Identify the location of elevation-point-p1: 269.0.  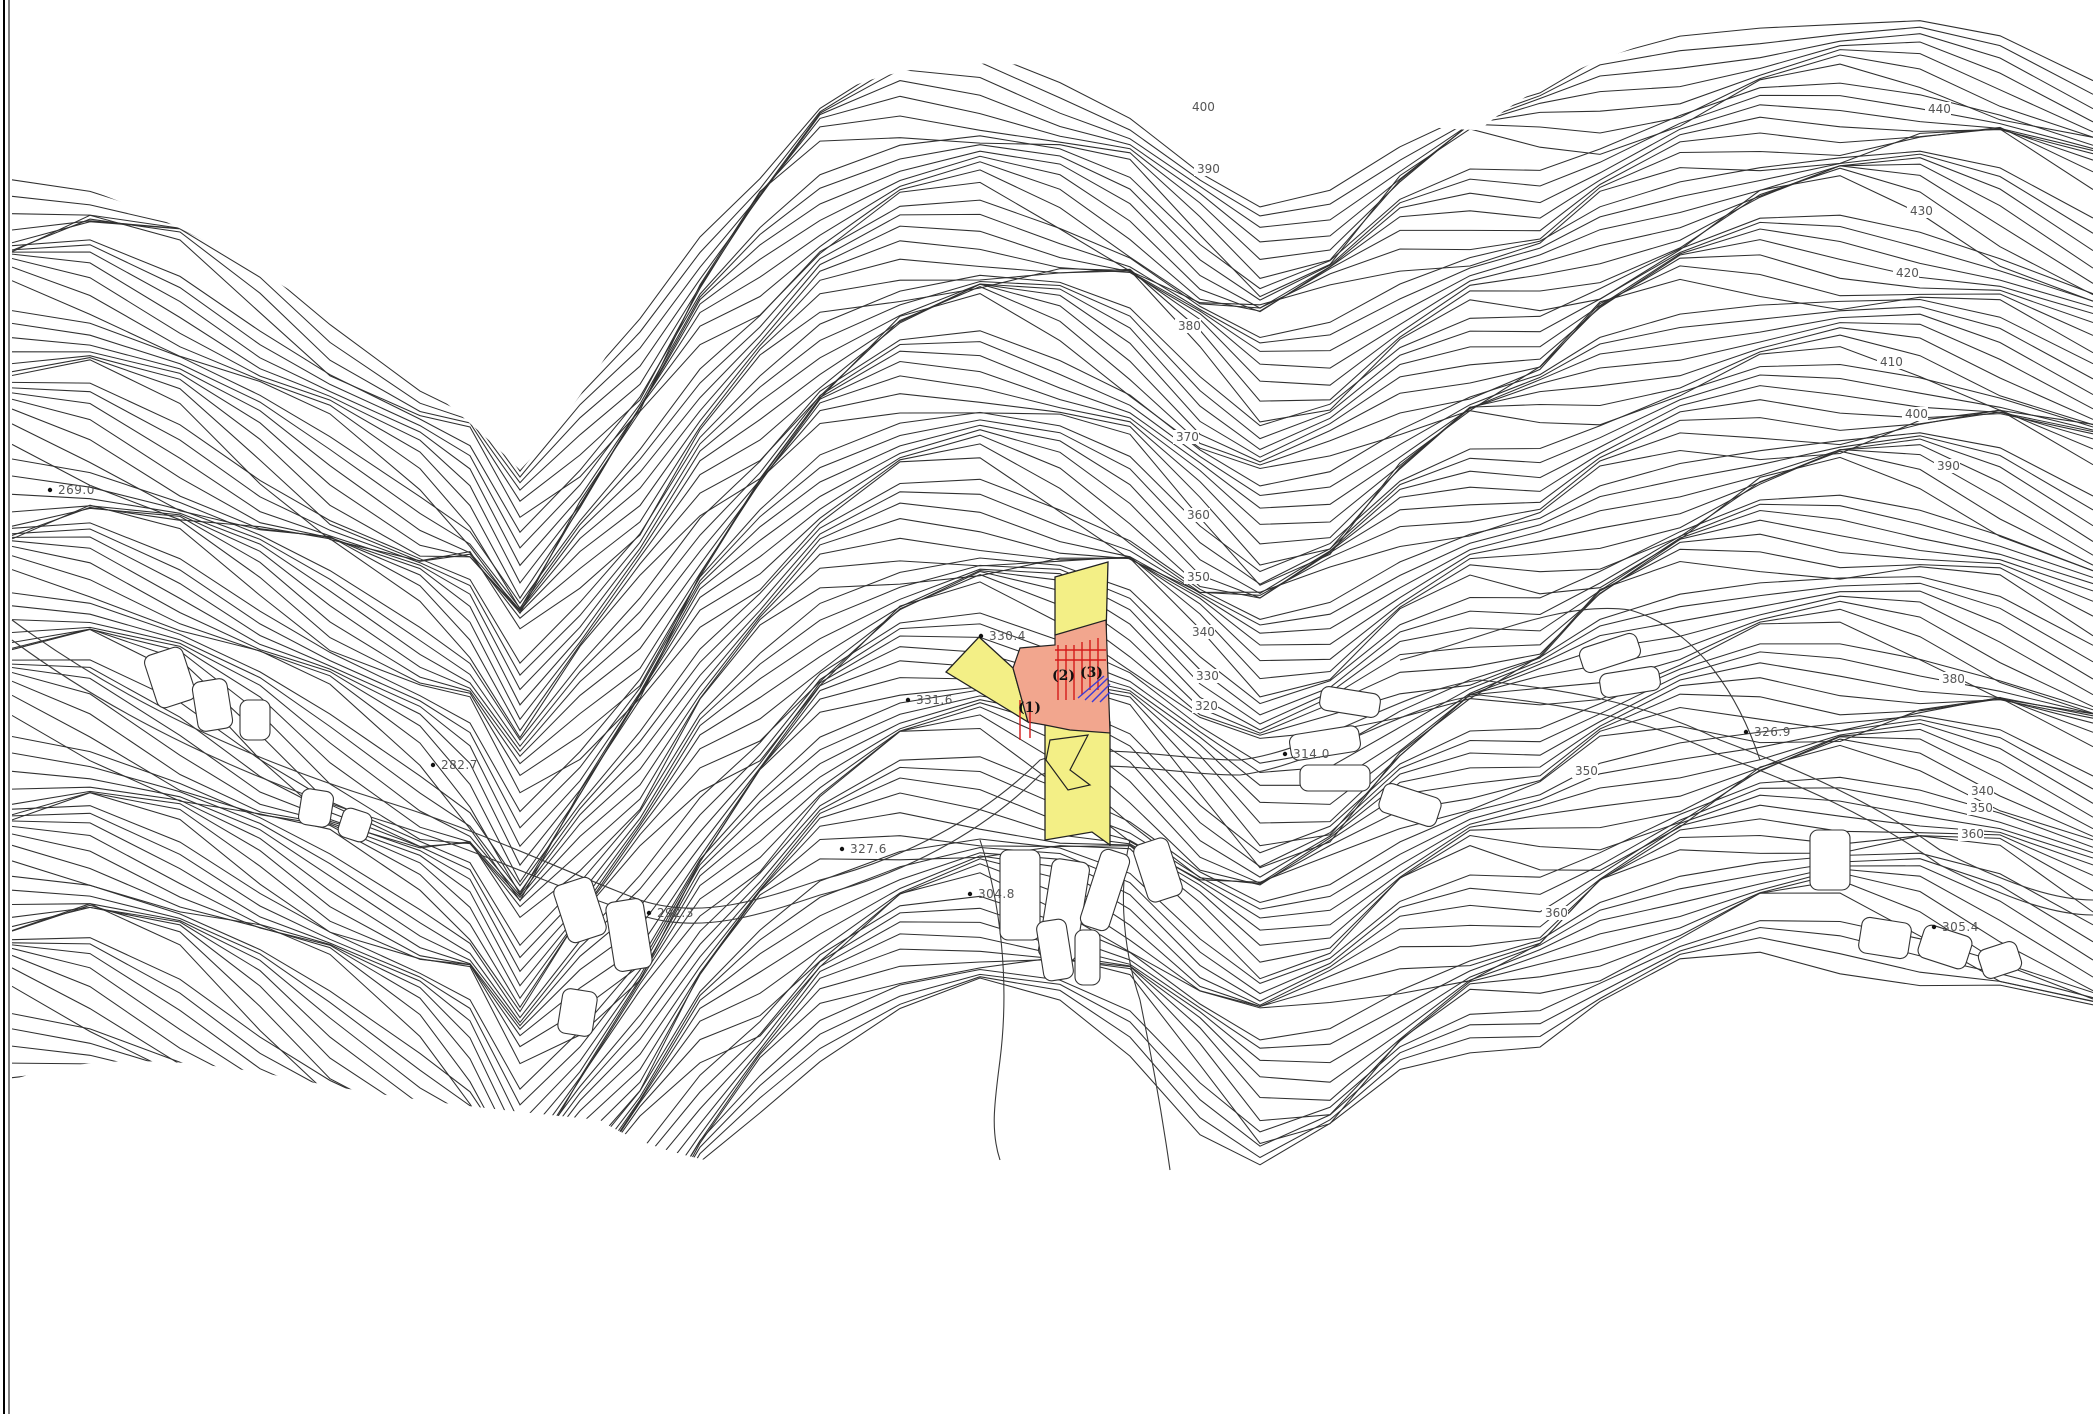
(70, 490).